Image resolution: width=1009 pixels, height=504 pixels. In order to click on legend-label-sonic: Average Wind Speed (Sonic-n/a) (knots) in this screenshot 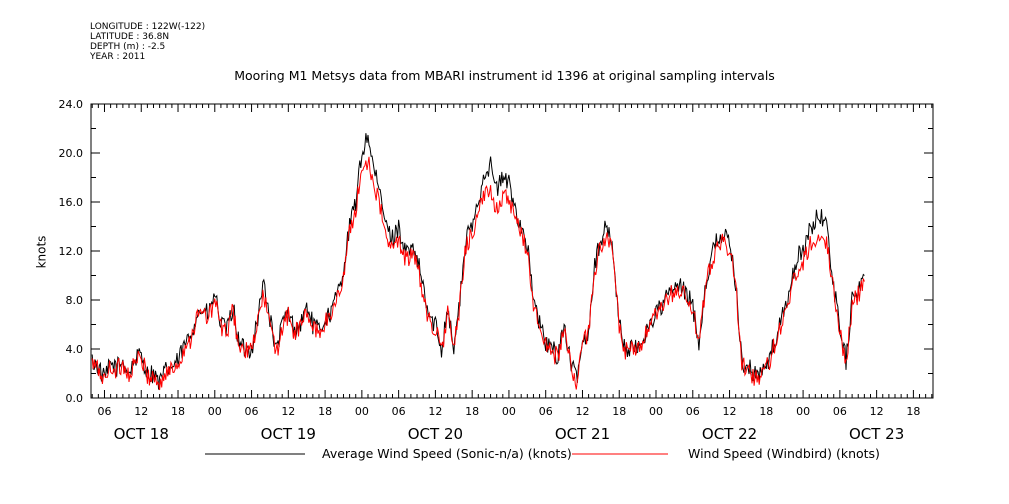, I will do `click(447, 453)`.